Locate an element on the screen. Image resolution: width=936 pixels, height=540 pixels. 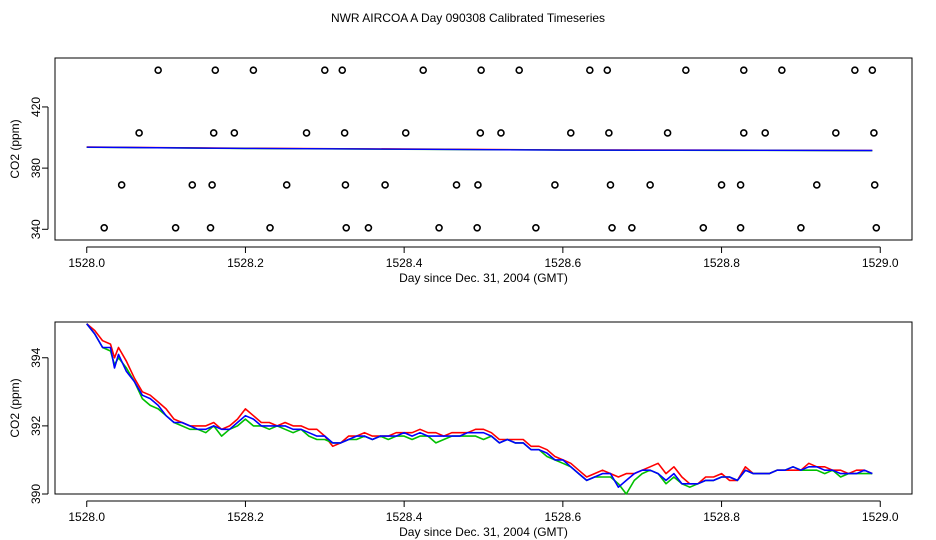
y-tick-label: 340 is located at coordinates (36, 229).